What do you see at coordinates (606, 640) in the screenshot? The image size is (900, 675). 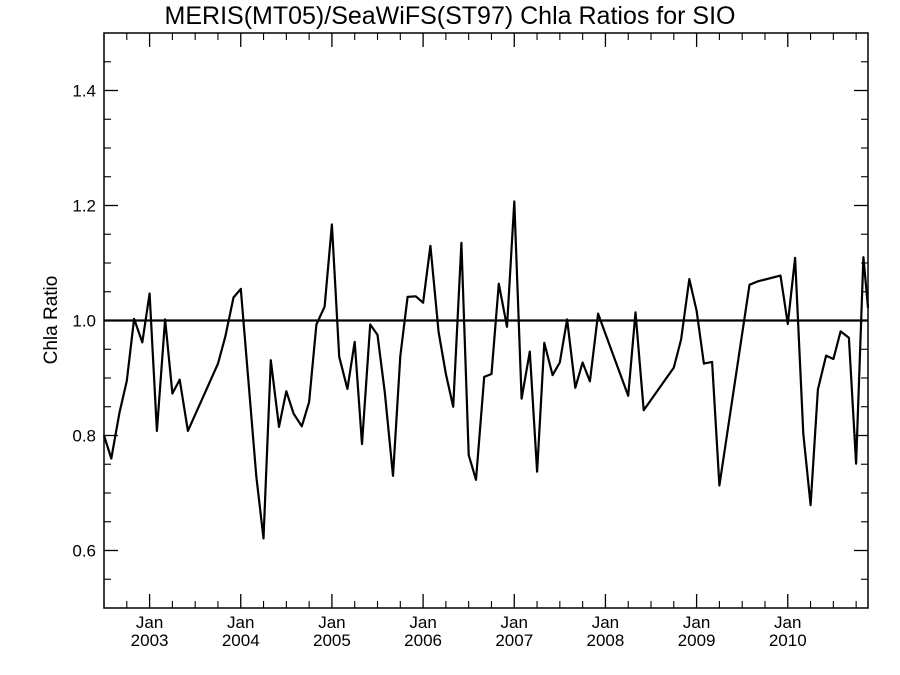 I see `x-tick-year-label: 2008` at bounding box center [606, 640].